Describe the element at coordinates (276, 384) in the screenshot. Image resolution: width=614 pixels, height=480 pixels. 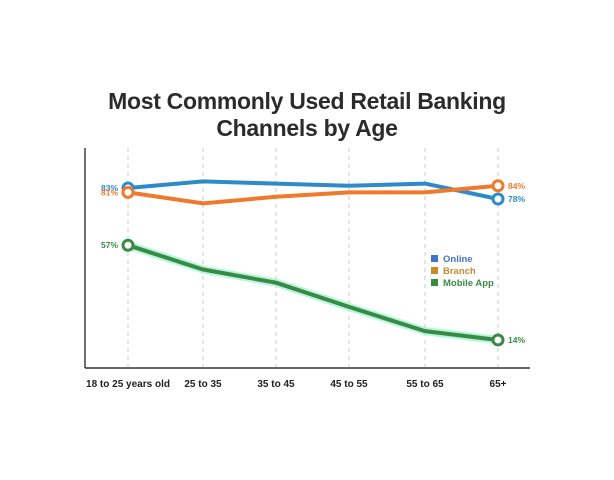
I see `x-tick-label: 35 to 45` at that location.